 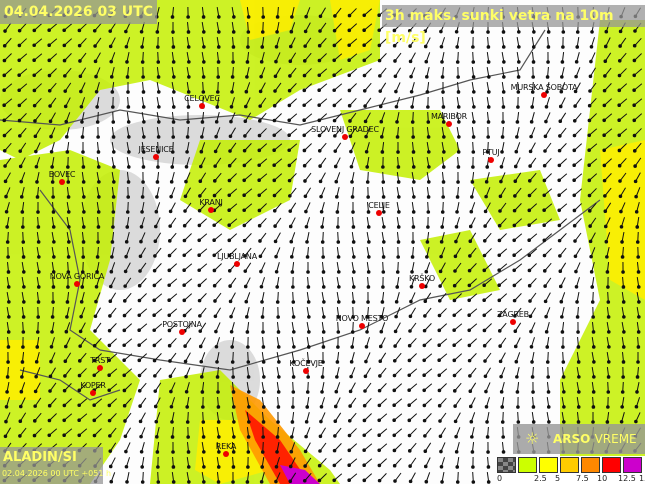 I want to click on legend-swatch, so click(x=590, y=465).